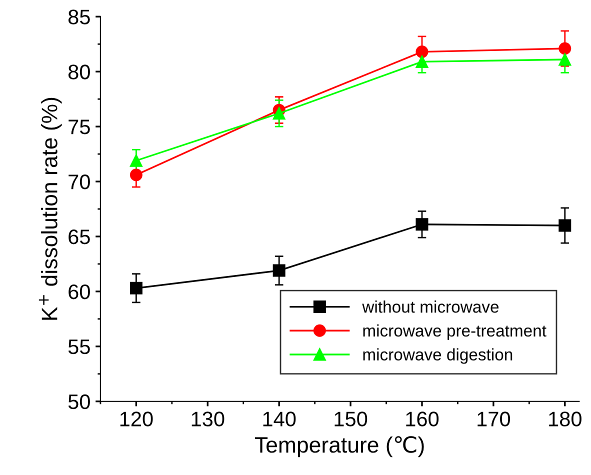 The height and width of the screenshot is (475, 591). Describe the element at coordinates (430, 306) in the screenshot. I see `legend-label: without microwave` at that location.